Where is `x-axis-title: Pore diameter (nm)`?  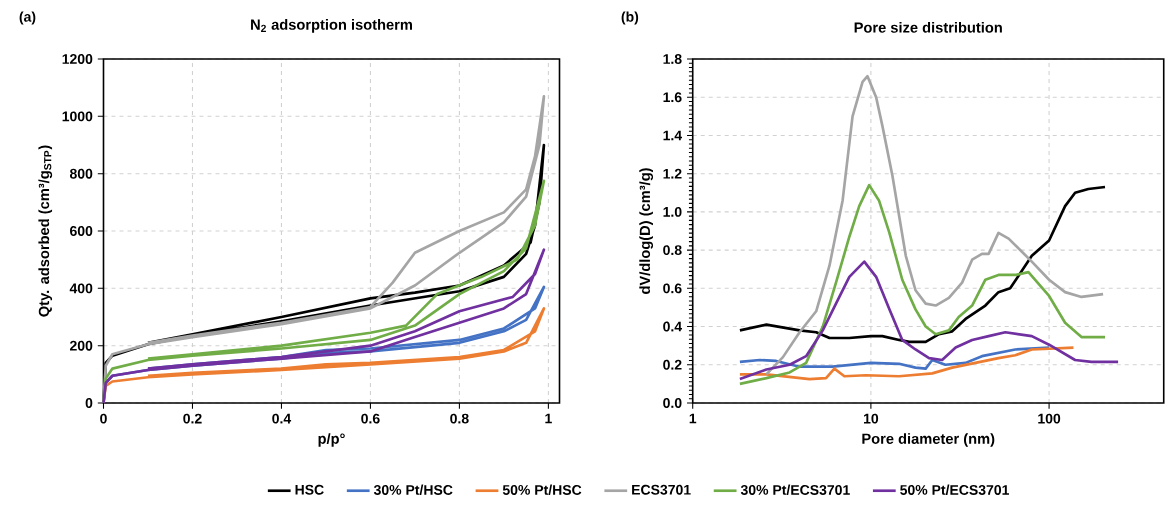
x-axis-title: Pore diameter (nm) is located at coordinates (928, 440).